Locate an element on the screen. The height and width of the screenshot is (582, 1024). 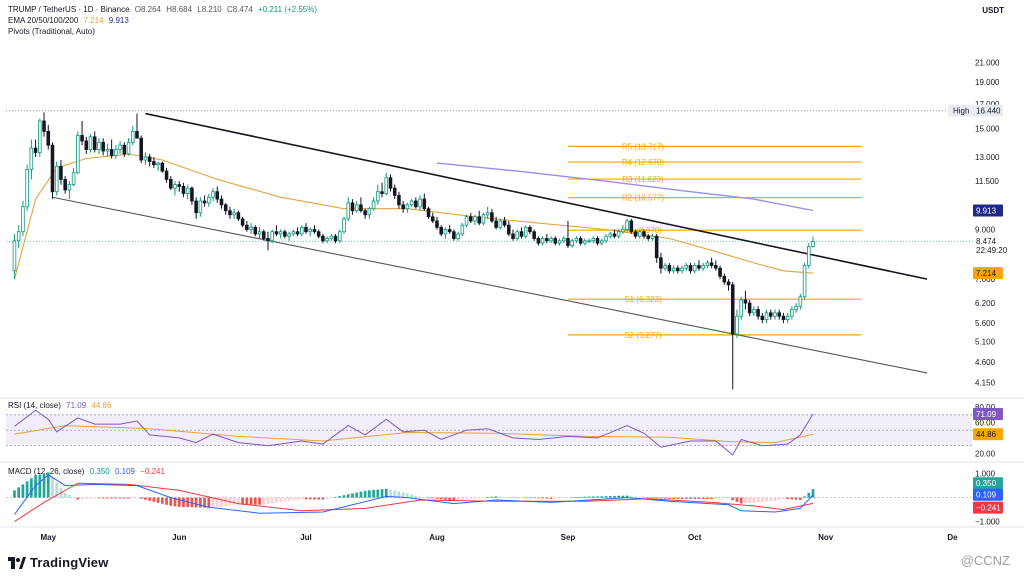
pivots-legend: Pivots (Traditional, Auto) is located at coordinates (53, 31).